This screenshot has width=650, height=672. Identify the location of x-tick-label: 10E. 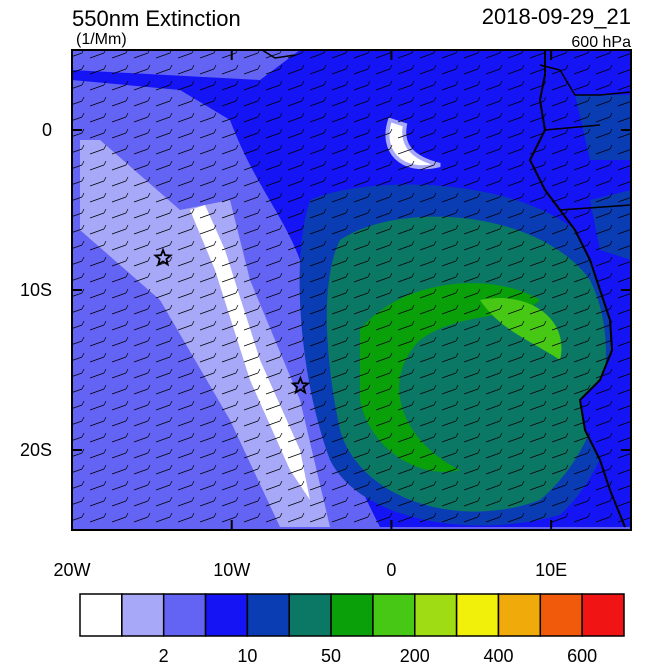
(551, 570).